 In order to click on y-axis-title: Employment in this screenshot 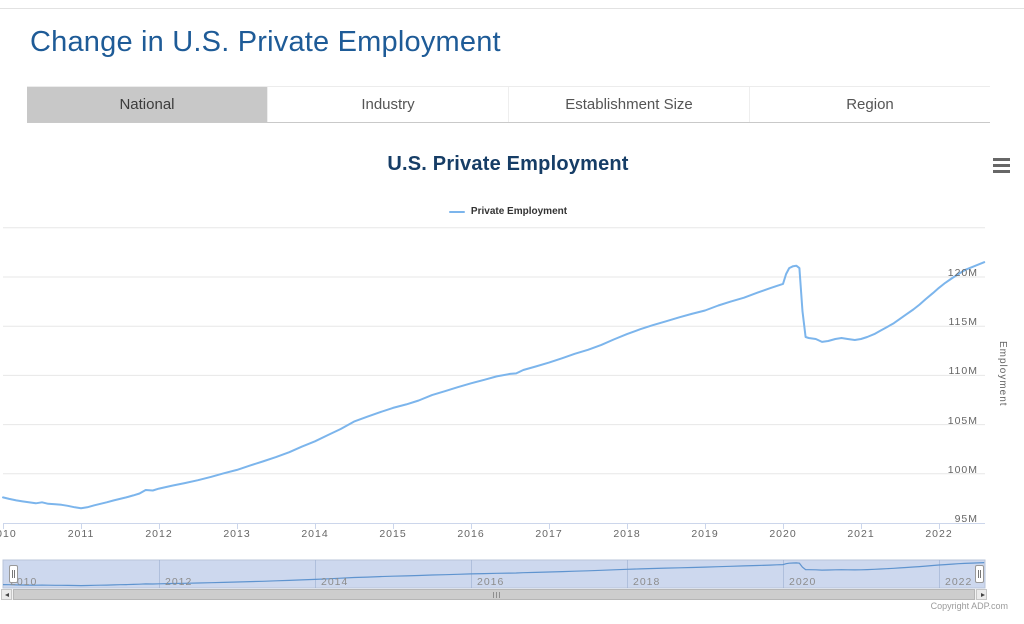, I will do `click(1002, 374)`.